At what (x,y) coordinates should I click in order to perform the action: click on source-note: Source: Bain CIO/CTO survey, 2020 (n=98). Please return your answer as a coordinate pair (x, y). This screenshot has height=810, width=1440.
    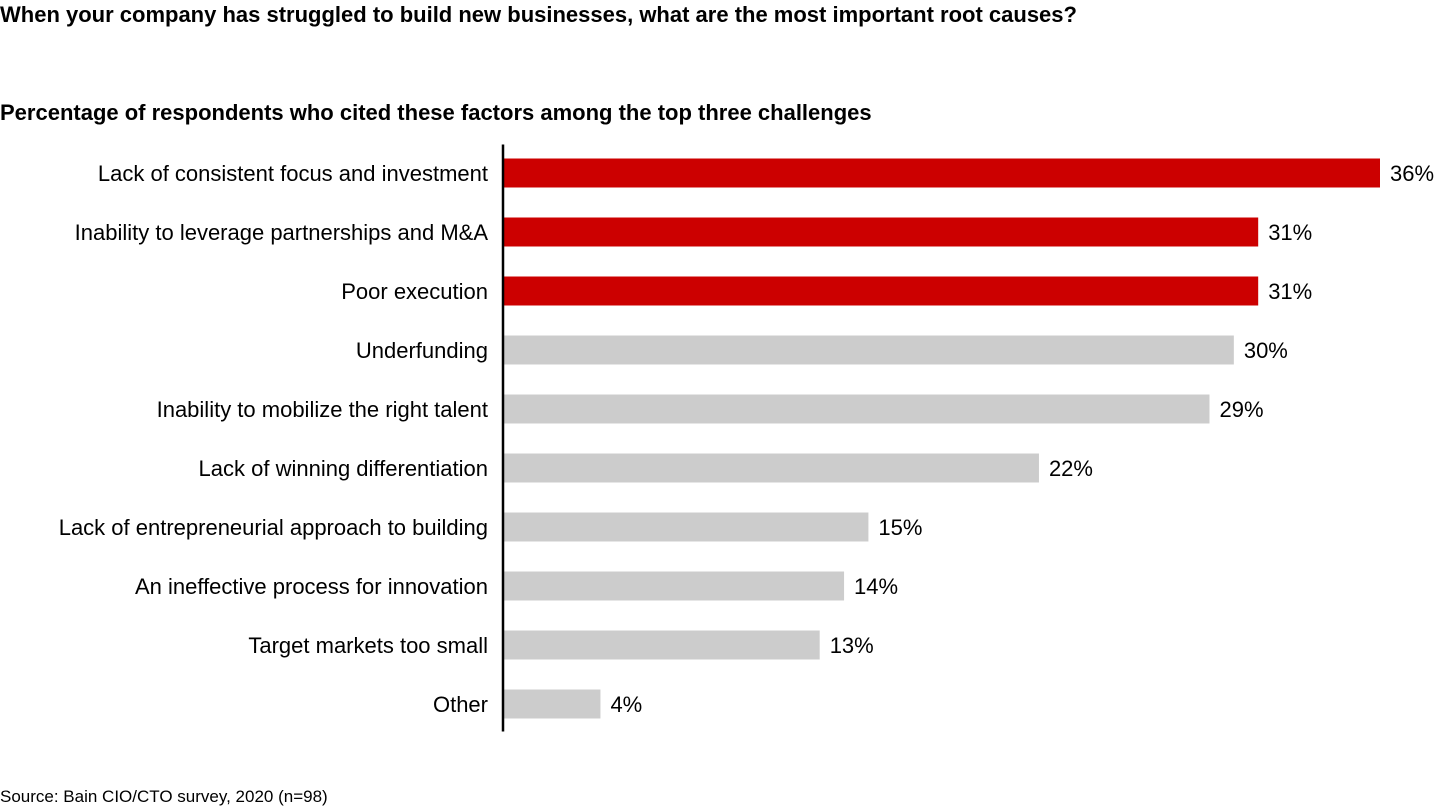
    Looking at the image, I should click on (164, 796).